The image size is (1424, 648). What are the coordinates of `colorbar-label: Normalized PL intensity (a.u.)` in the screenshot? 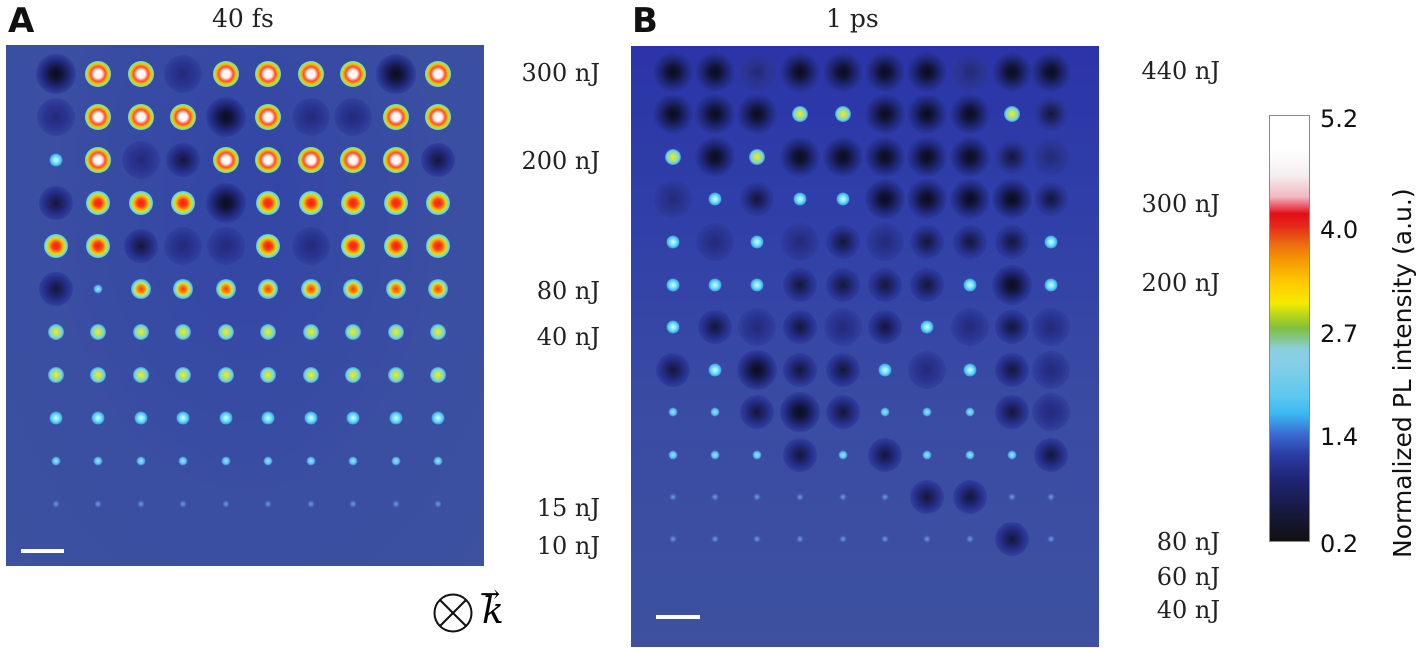 It's located at (1402, 373).